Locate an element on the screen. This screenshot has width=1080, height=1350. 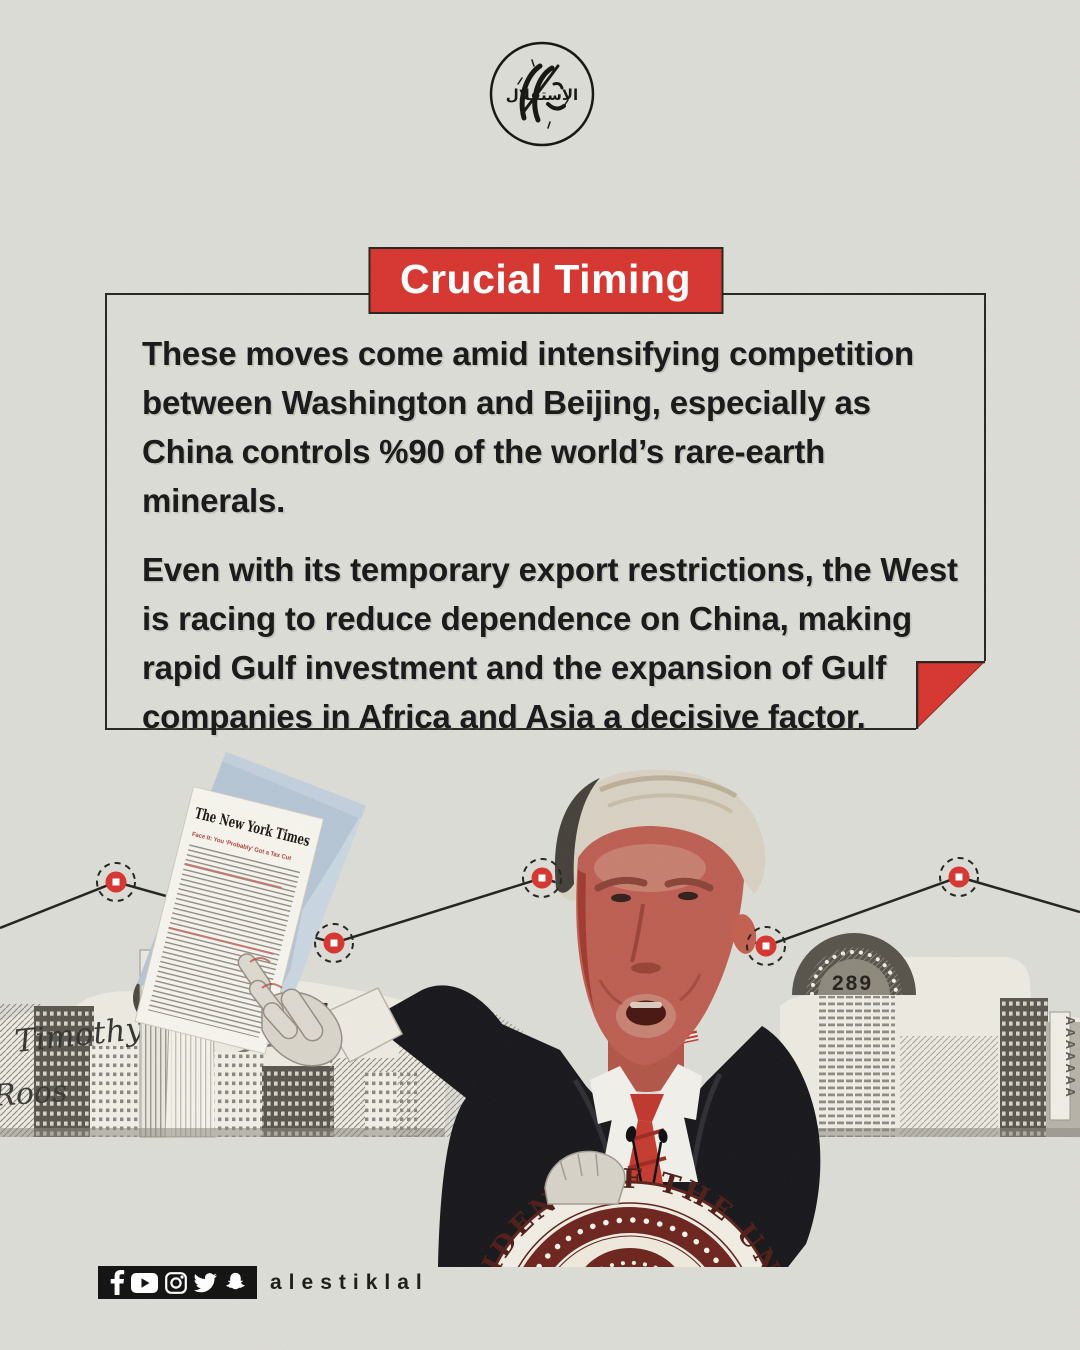
window-letters-column: AAAAAAA is located at coordinates (1070, 1057).